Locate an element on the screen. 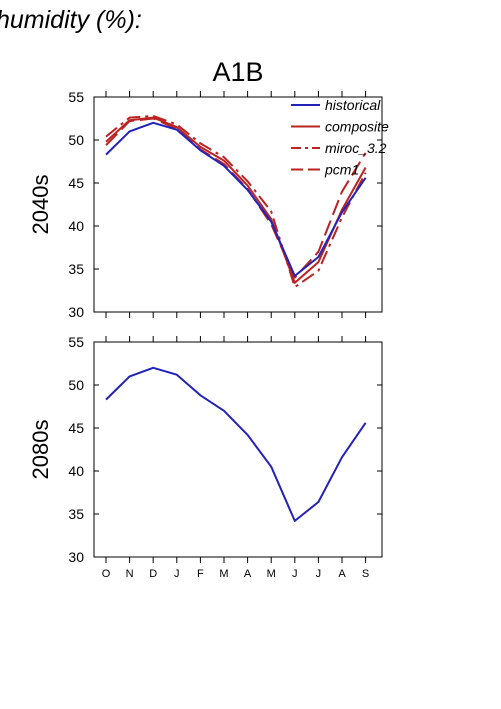 The height and width of the screenshot is (709, 501). row-label: 2040s is located at coordinates (40, 205).